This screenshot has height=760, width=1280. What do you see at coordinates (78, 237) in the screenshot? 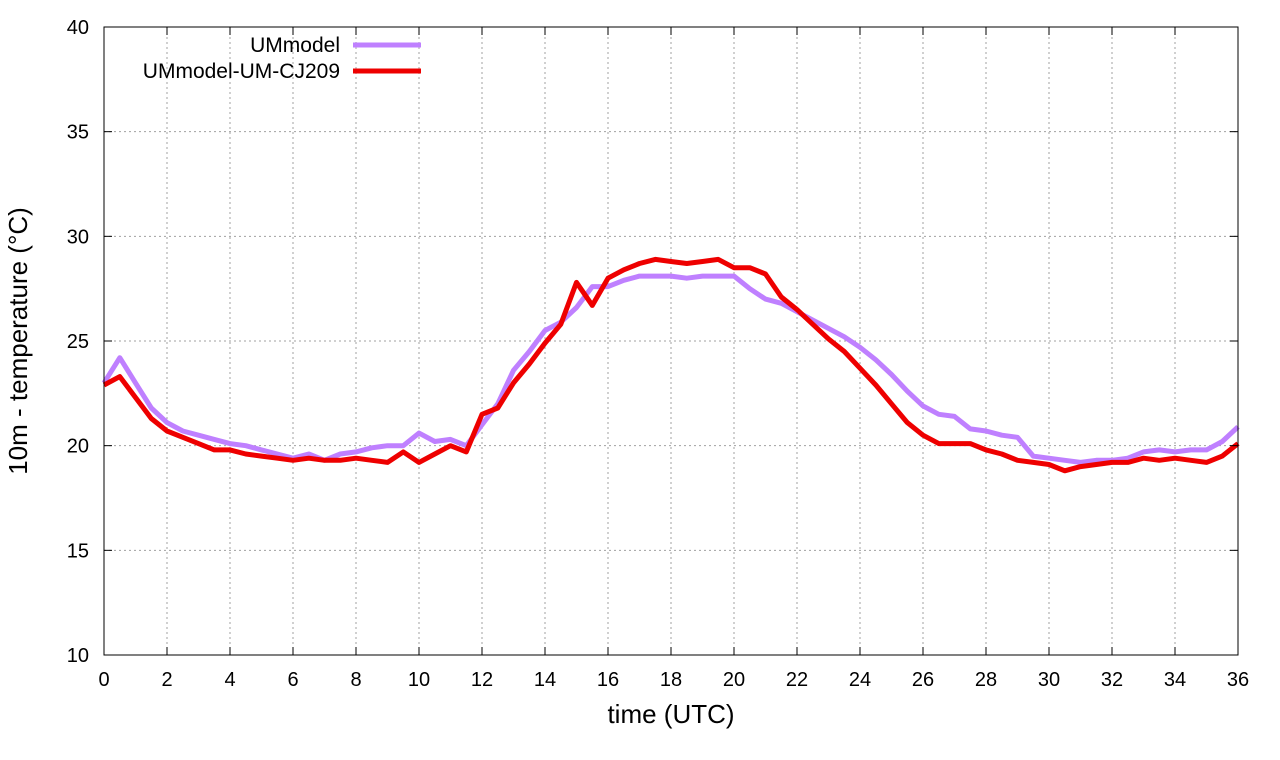
I see `y-tick-label: 30` at bounding box center [78, 237].